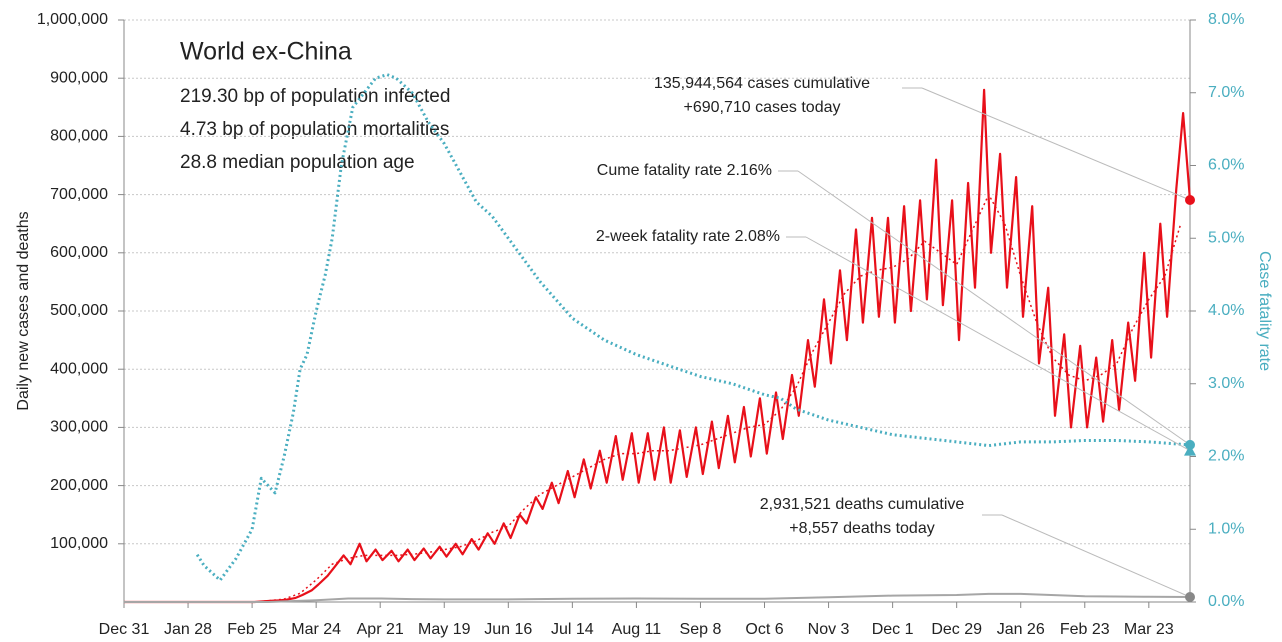 This screenshot has width=1282, height=642. What do you see at coordinates (315, 96) in the screenshot?
I see `info-line: 219.30 bp of population infected` at bounding box center [315, 96].